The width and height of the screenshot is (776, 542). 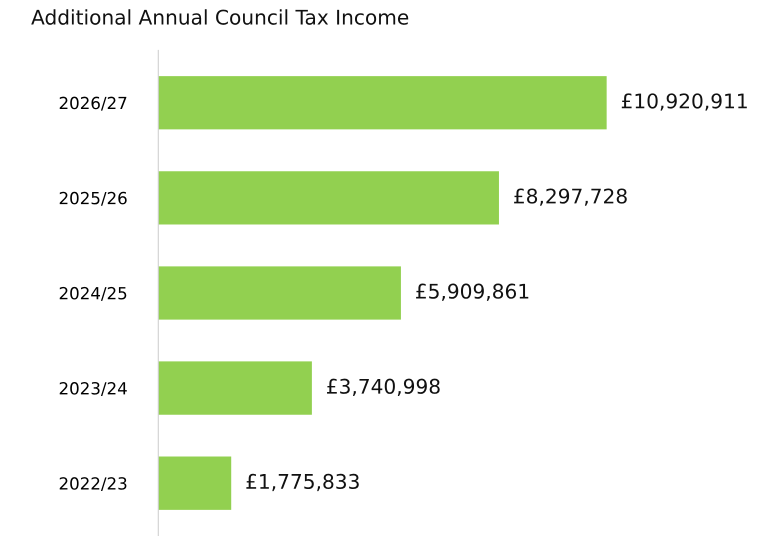 I want to click on data-label: £8,297,728, so click(x=570, y=197).